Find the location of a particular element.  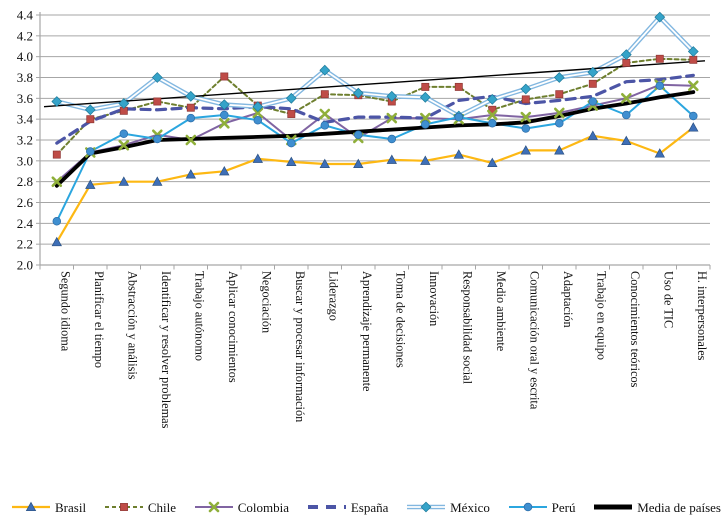

legend-label-chile: Chile is located at coordinates (161, 507).